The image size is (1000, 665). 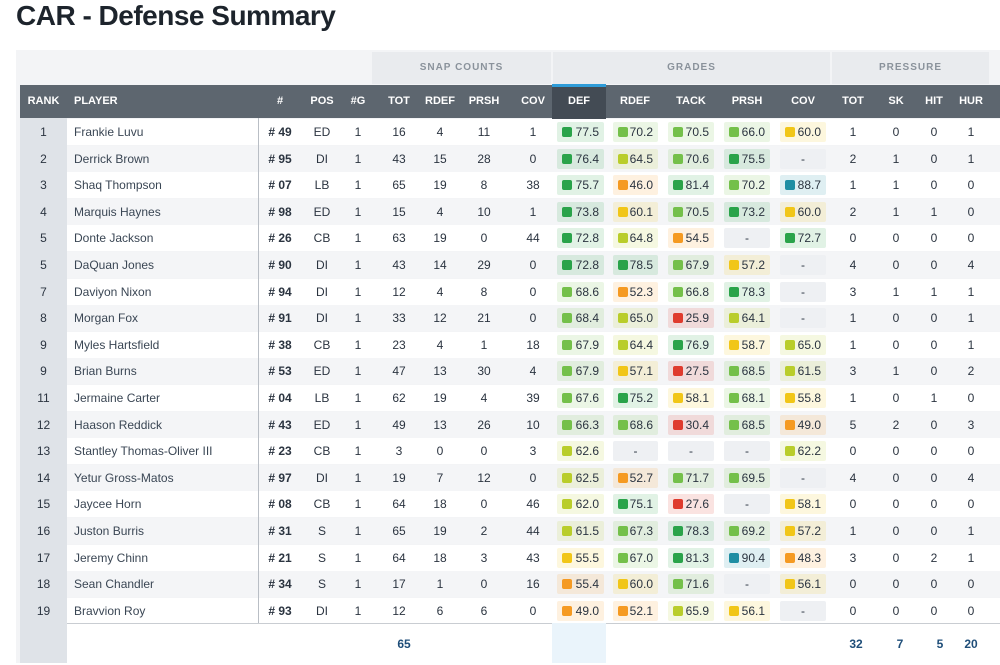 I want to click on column-header-rank: RANK, so click(x=43, y=101).